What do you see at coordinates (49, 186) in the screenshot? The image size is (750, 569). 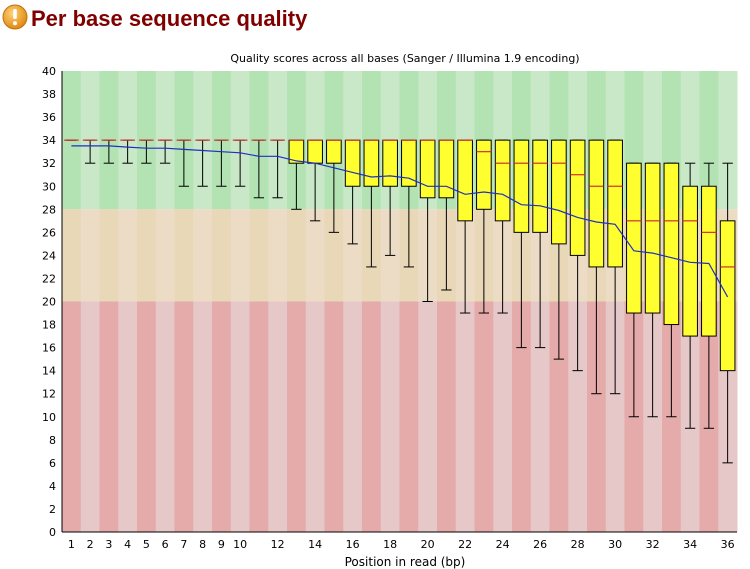 I see `y-tick-label: 30` at bounding box center [49, 186].